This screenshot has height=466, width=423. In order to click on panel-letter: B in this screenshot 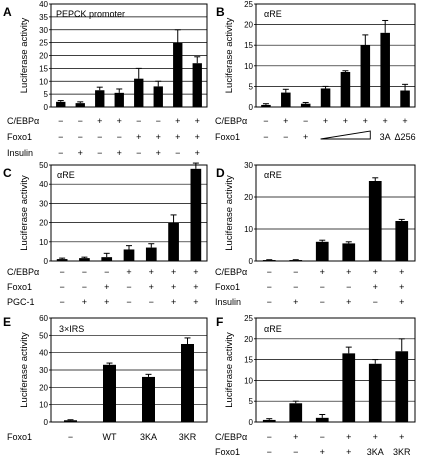, I will do `click(220, 12)`.